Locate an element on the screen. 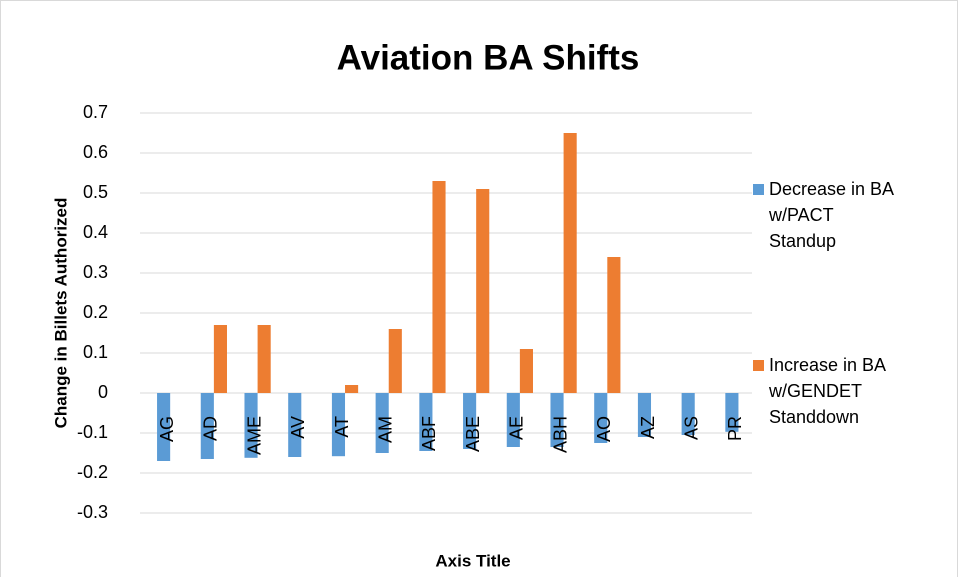 This screenshot has width=959, height=577. x-tick-label: AE is located at coordinates (517, 428).